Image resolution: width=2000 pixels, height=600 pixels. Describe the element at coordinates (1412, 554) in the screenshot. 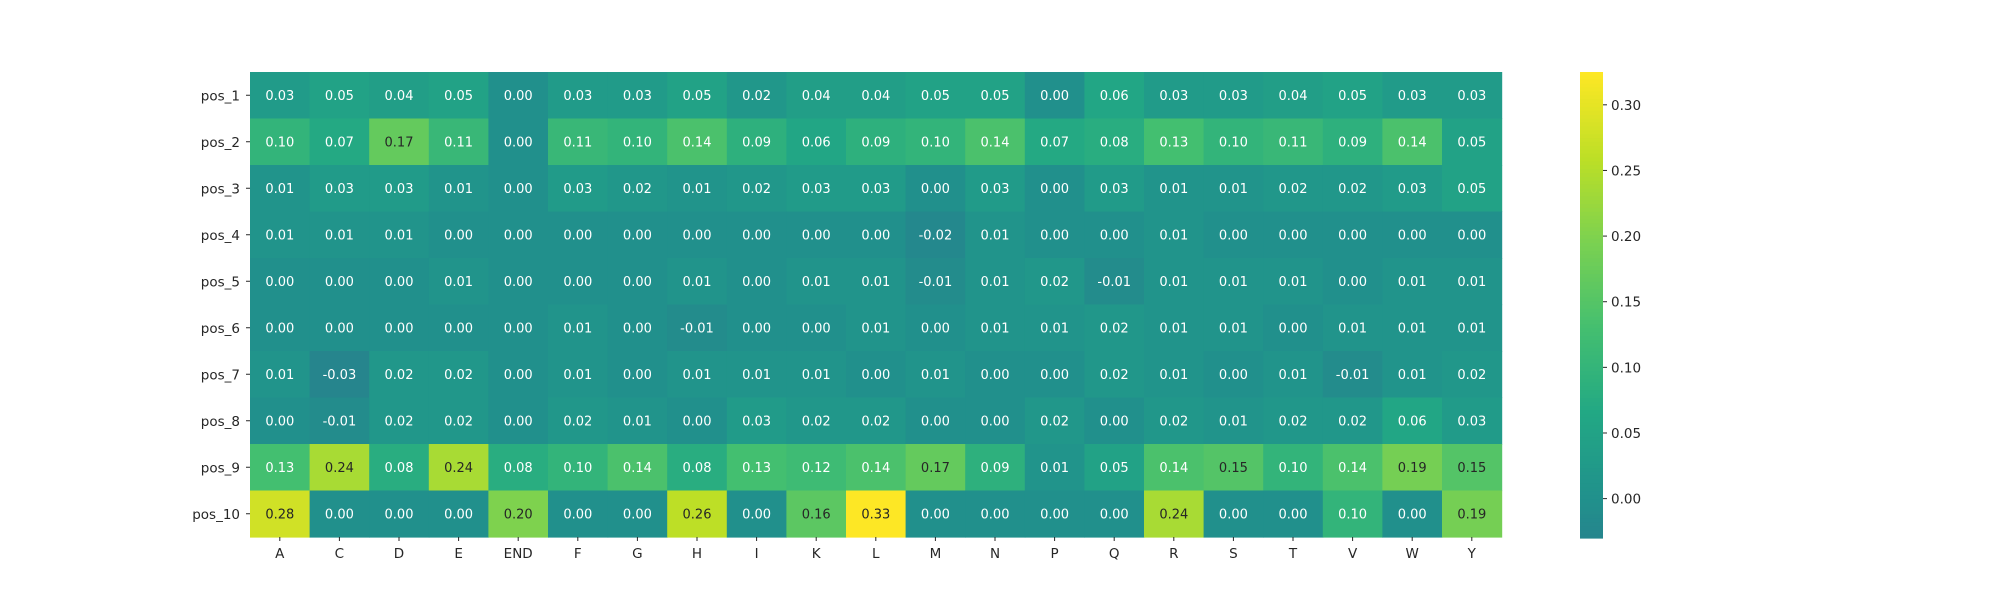

I see `x-tick-label: W` at that location.